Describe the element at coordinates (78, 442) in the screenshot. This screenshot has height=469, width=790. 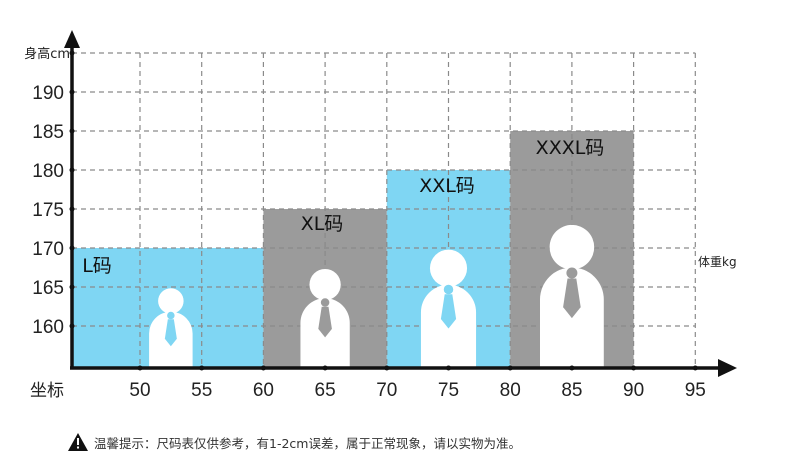
I see `warning-icon` at that location.